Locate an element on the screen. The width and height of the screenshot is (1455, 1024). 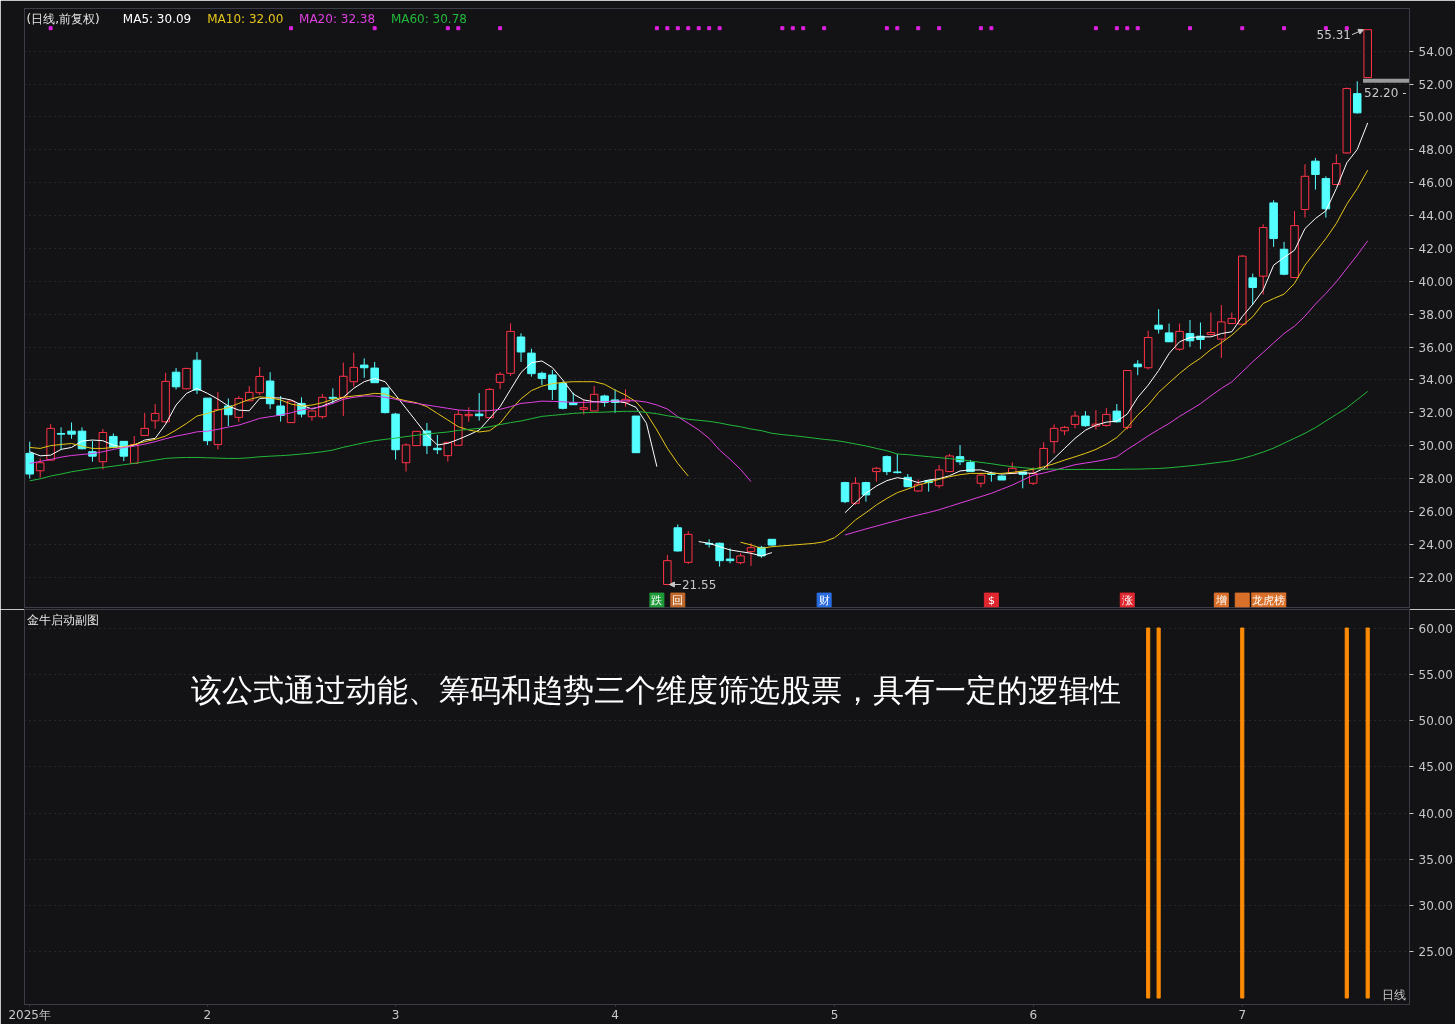
y-tick-label: 24.00 is located at coordinates (1435, 544).